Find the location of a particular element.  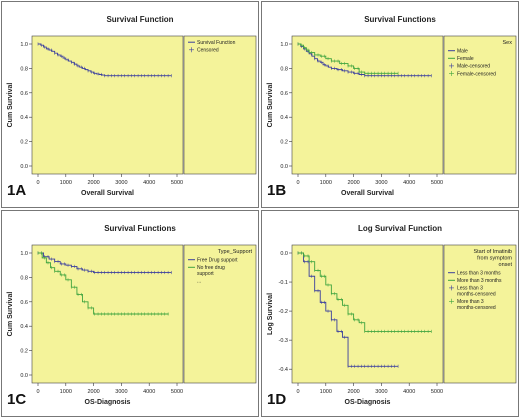

y-tick-label: -0.3 is located at coordinates (283, 341).